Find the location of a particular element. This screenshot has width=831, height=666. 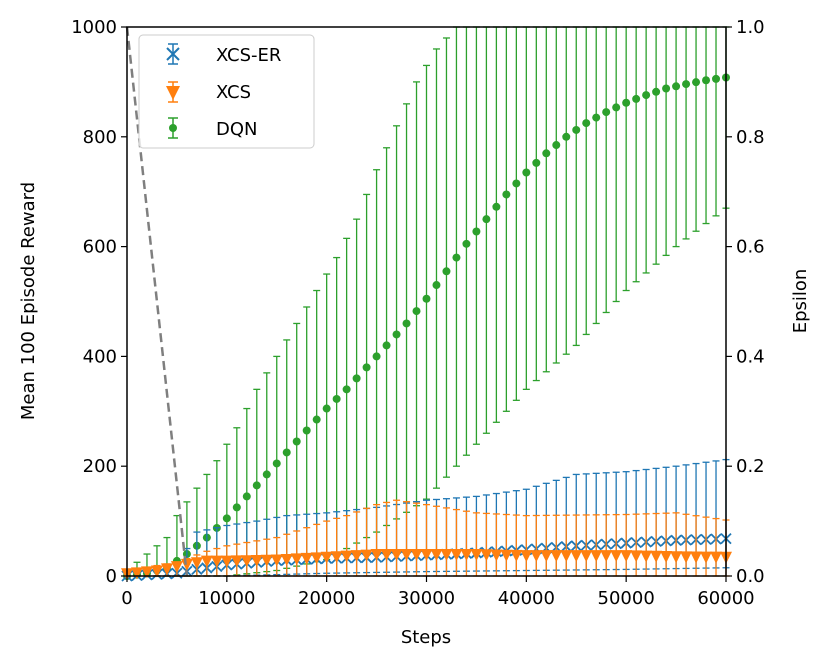

x-tick-label: 60000 is located at coordinates (725, 598).